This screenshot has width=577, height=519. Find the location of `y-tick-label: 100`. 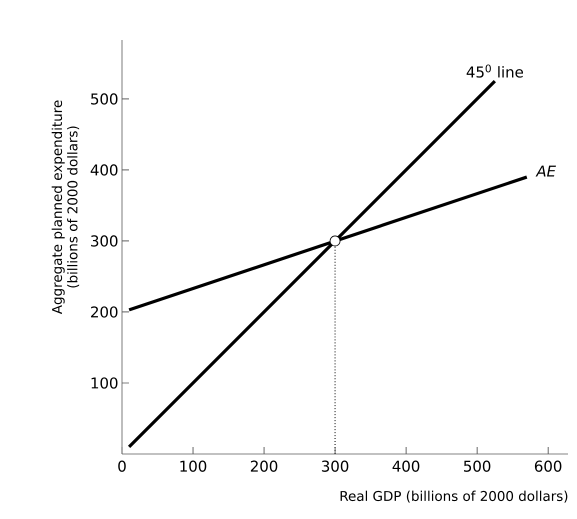

y-tick-label: 100 is located at coordinates (105, 383).